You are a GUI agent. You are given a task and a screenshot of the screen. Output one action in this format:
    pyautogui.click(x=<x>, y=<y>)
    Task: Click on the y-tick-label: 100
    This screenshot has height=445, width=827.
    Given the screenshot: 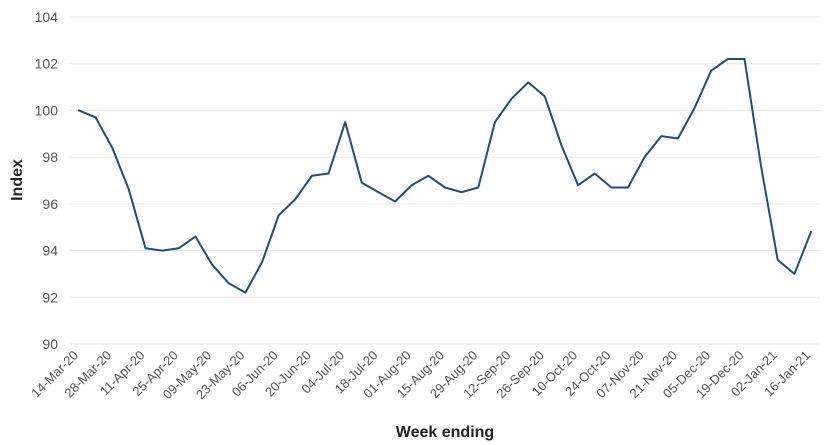 What is the action you would take?
    pyautogui.click(x=47, y=110)
    